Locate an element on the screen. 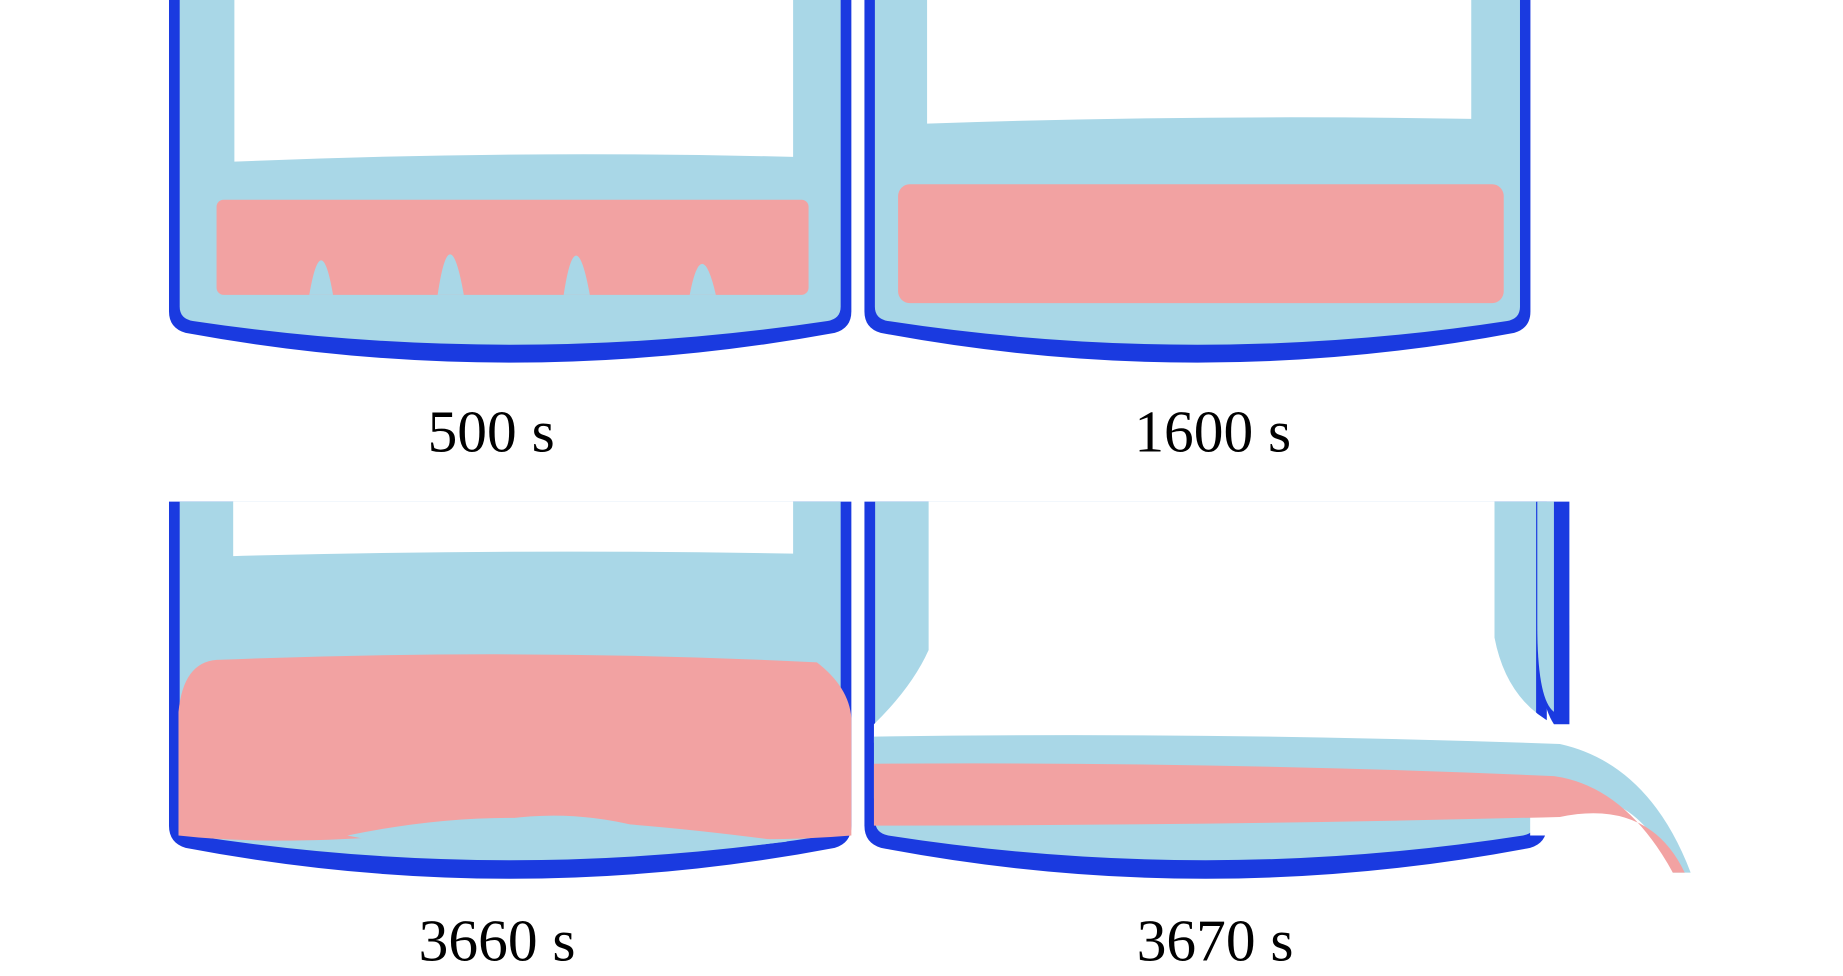 This screenshot has height=976, width=1843. time-label: 500 s is located at coordinates (491, 432).